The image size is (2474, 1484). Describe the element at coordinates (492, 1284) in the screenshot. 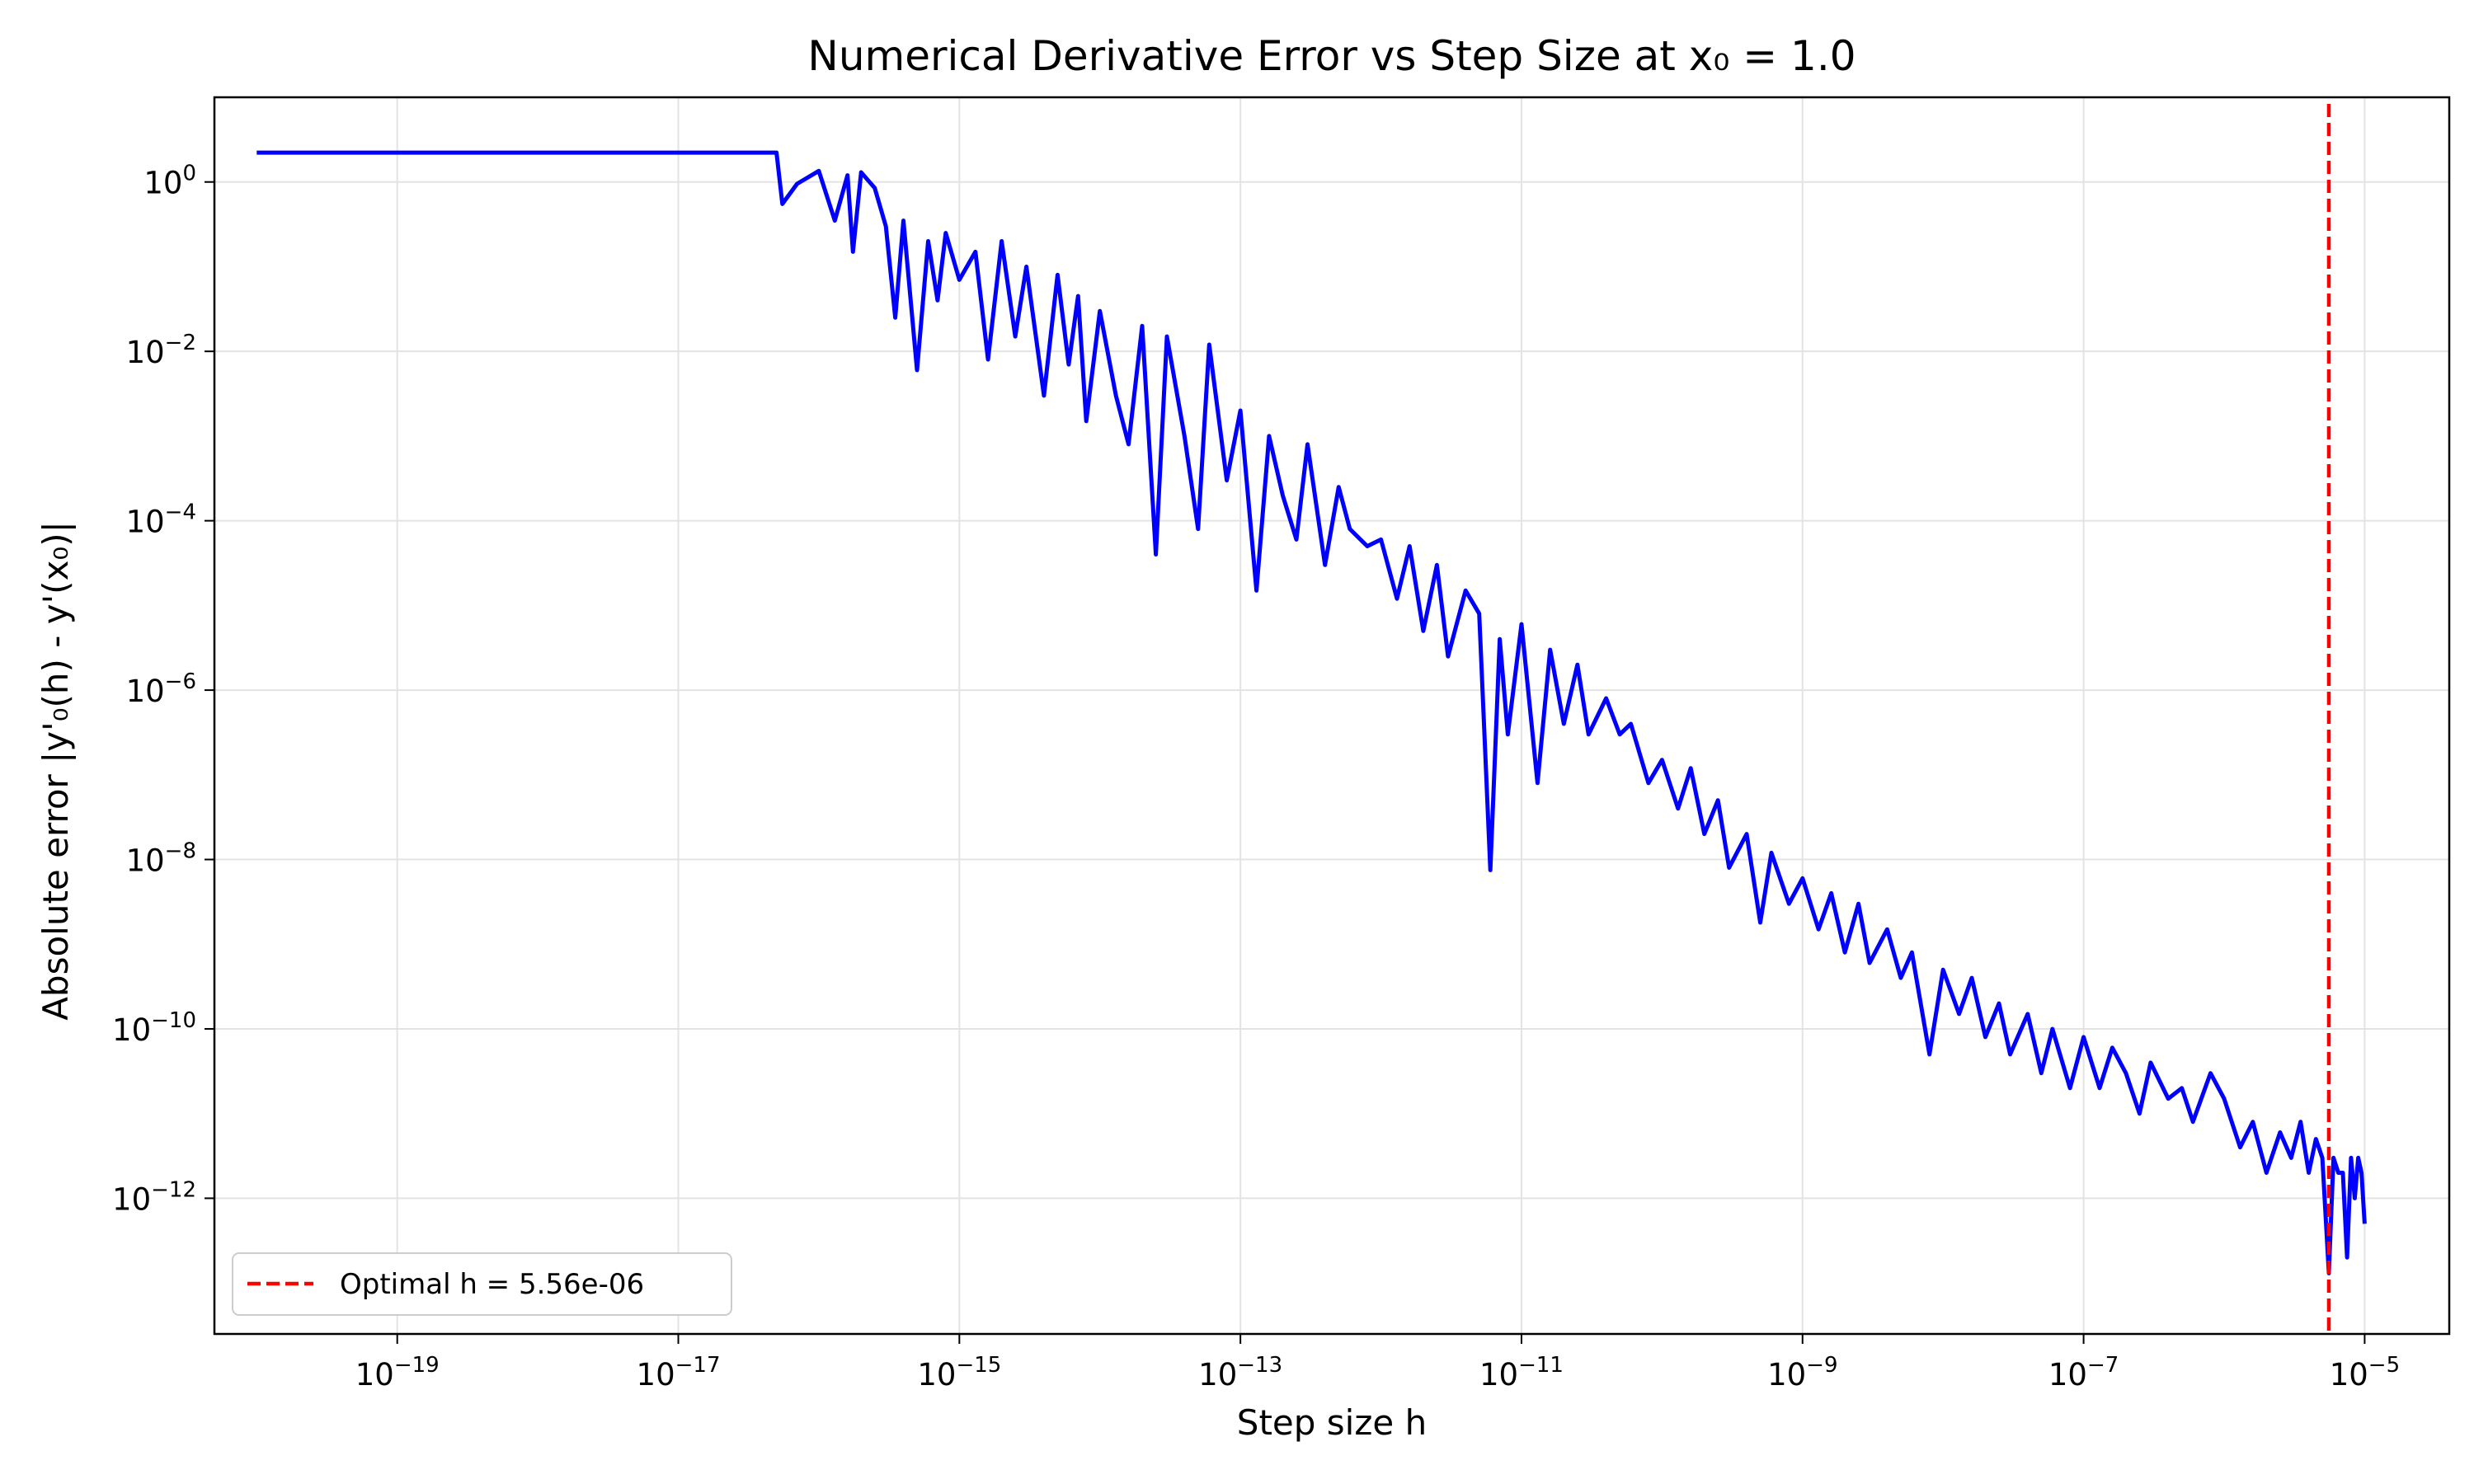

I see `legend-entry-optimal-h: Optimal h = 5.56e-06` at that location.